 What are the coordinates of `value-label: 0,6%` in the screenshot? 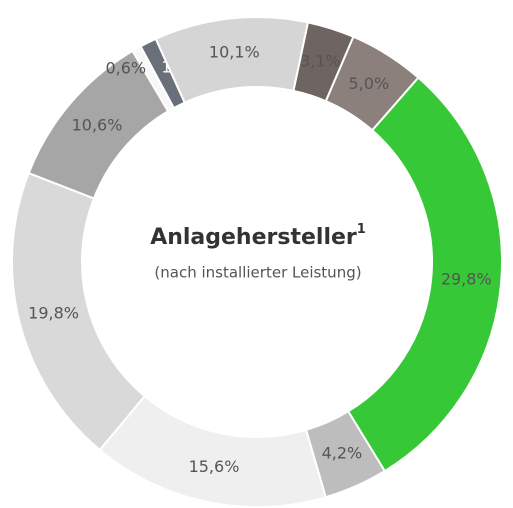 It's located at (125, 68).